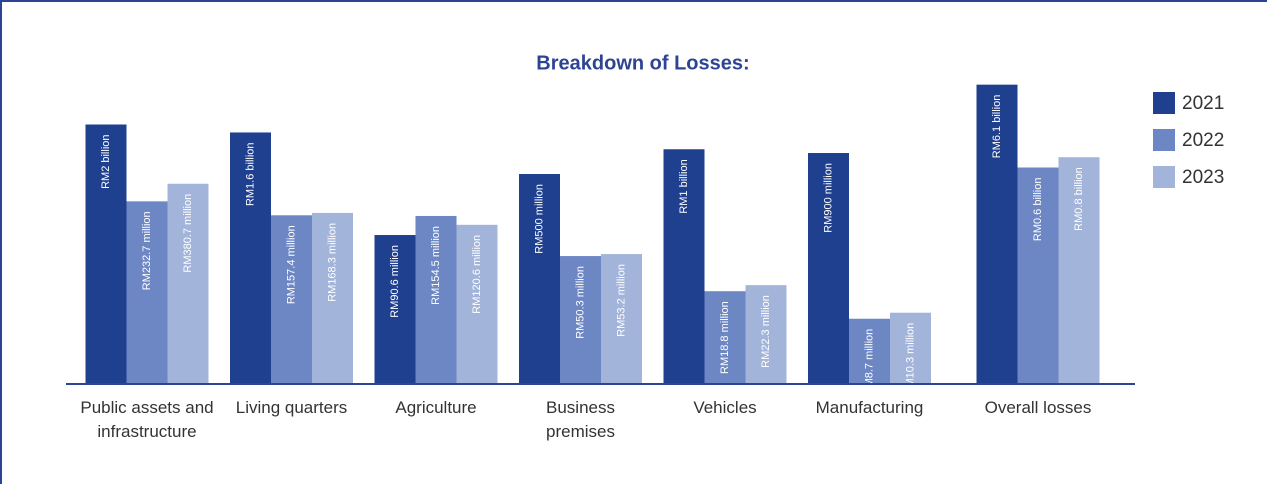 This screenshot has width=1267, height=484. What do you see at coordinates (477, 274) in the screenshot?
I see `value-label: RM120.6 million` at bounding box center [477, 274].